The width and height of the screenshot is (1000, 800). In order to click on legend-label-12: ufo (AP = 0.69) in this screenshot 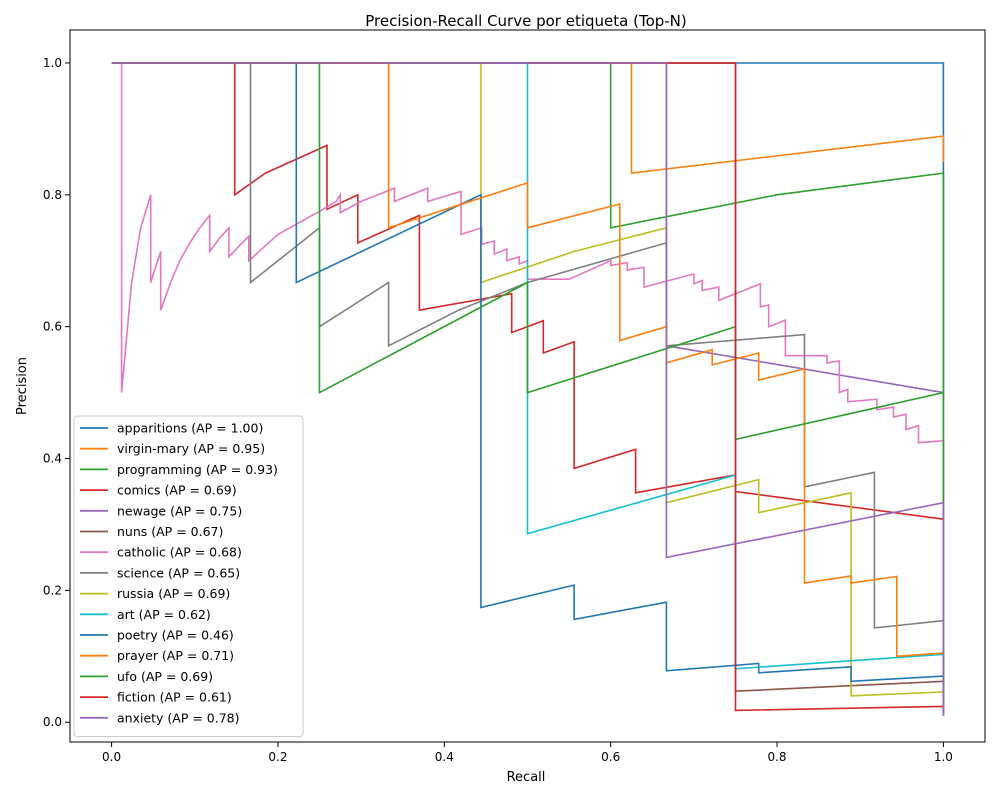, I will do `click(165, 676)`.